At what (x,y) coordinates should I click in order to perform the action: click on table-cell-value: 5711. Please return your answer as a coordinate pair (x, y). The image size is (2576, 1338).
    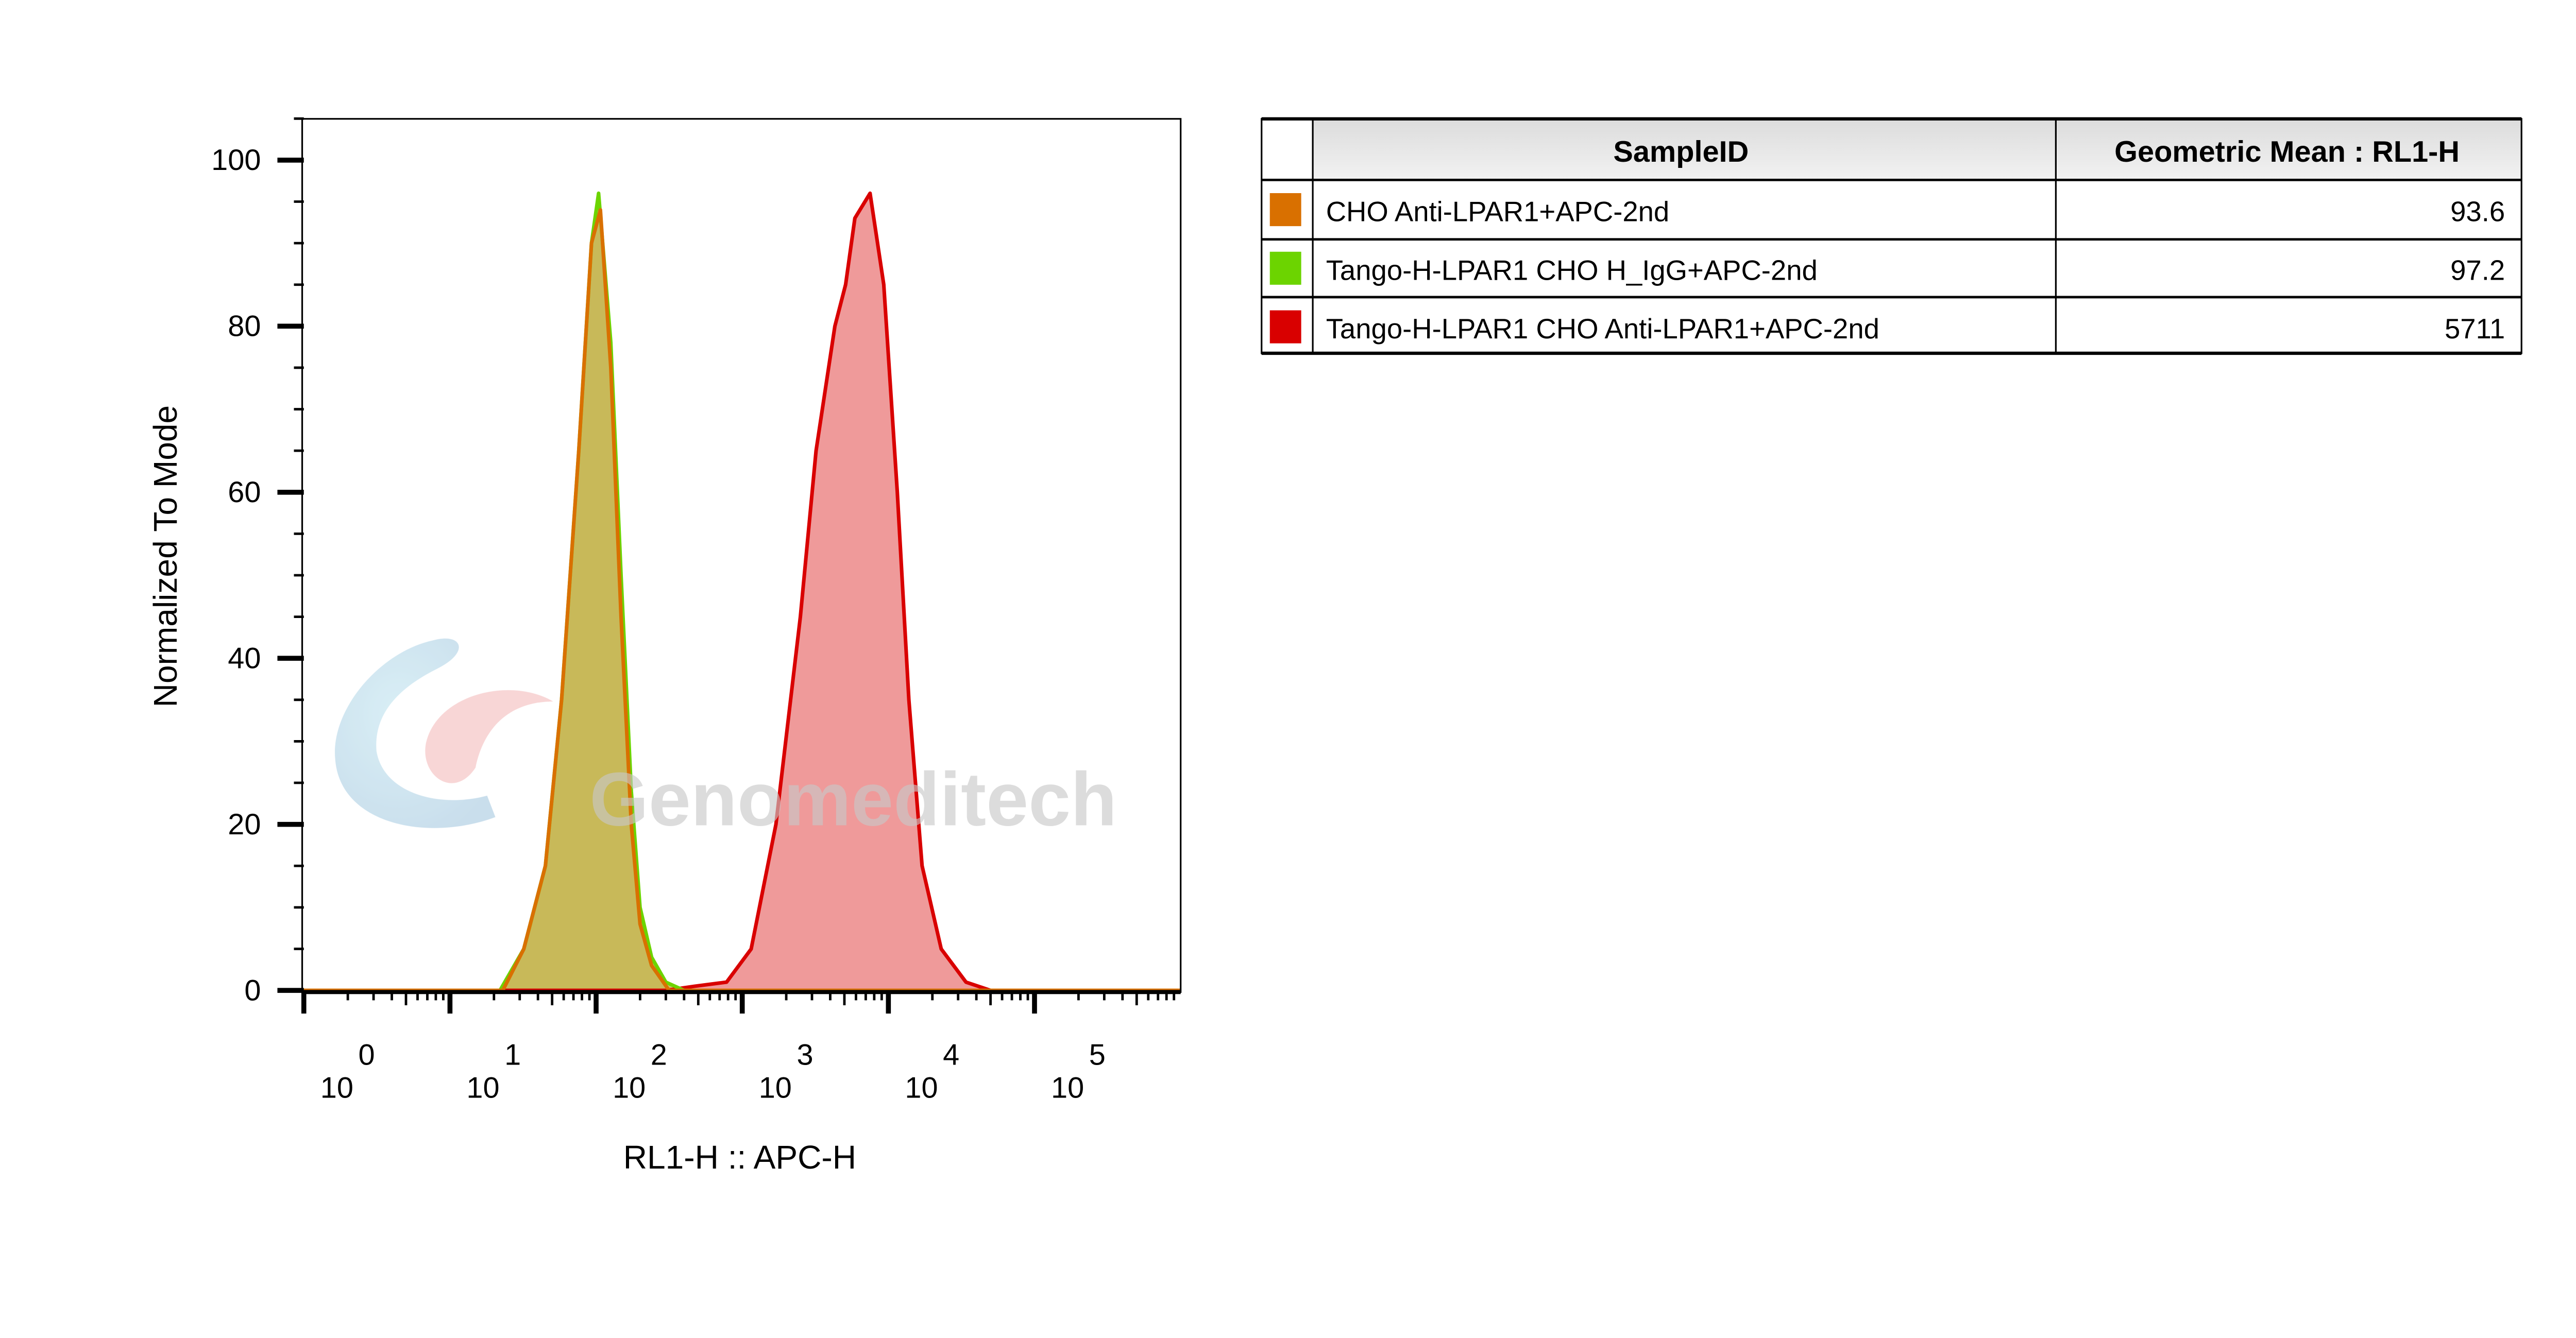
    Looking at the image, I should click on (2475, 329).